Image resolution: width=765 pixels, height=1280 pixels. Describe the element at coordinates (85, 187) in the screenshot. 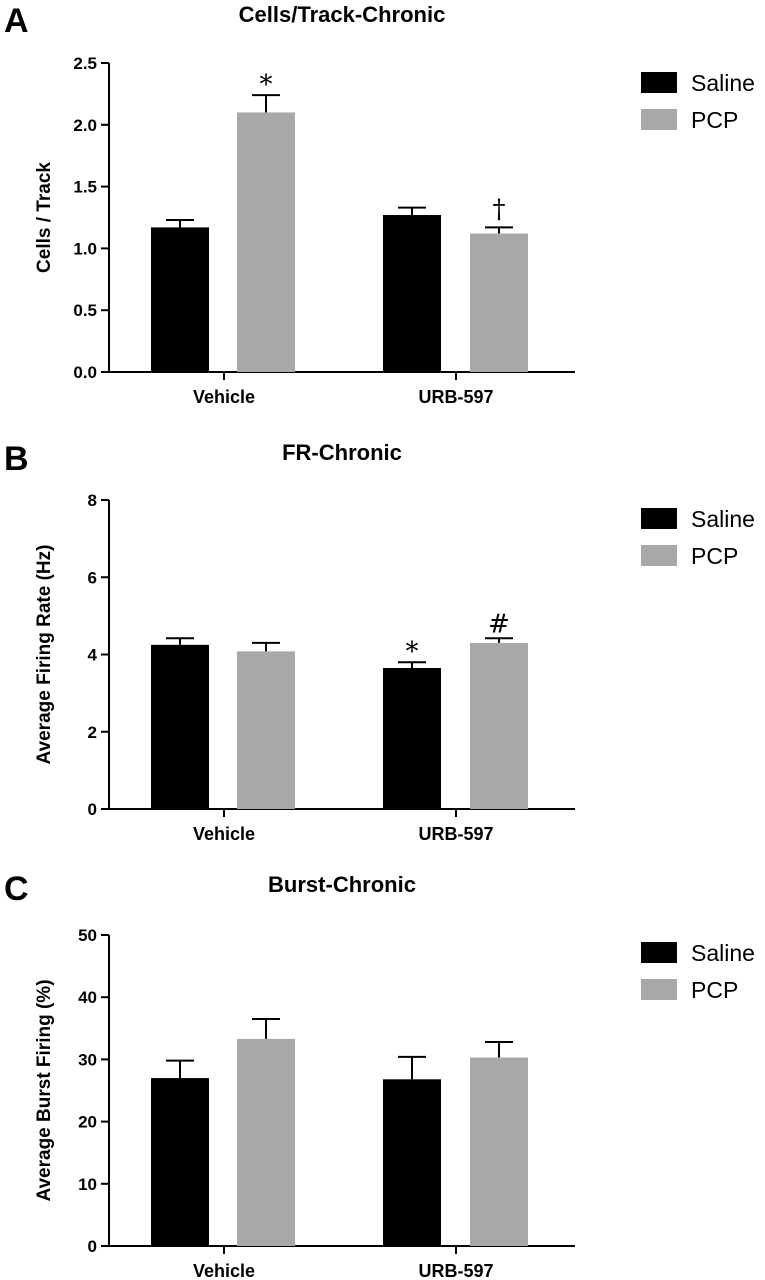

I see `y-tick-label: 1.5` at that location.